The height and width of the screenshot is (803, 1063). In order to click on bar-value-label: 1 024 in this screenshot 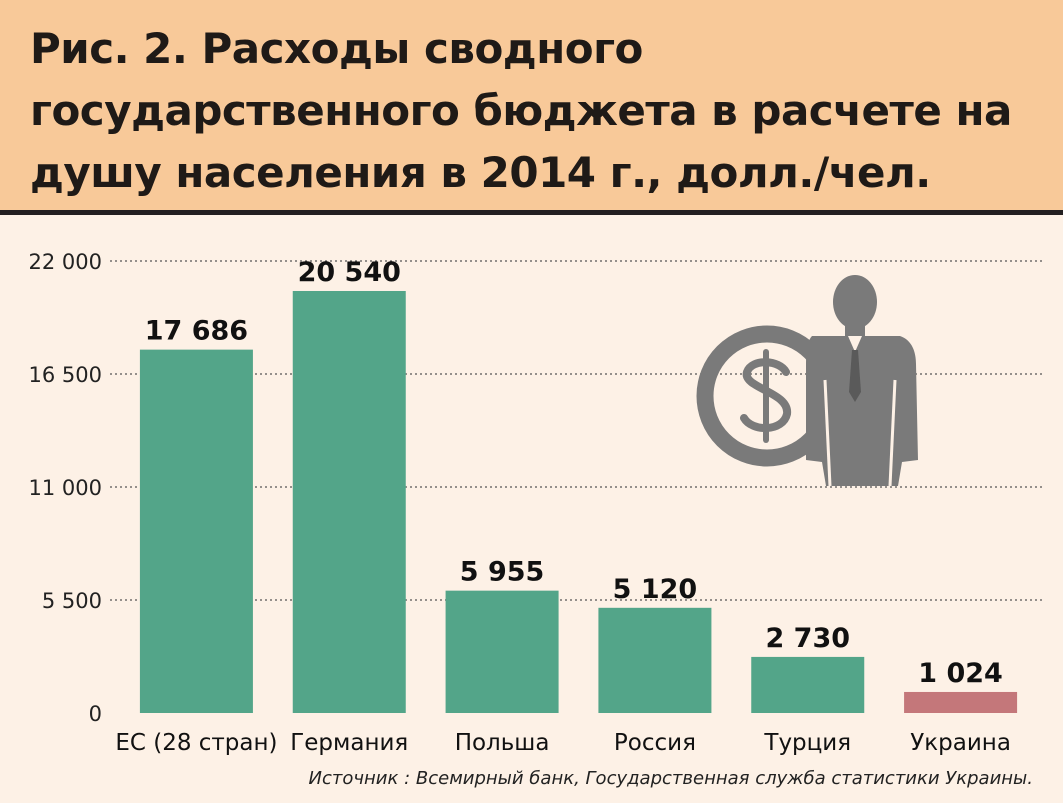, I will do `click(960, 673)`.